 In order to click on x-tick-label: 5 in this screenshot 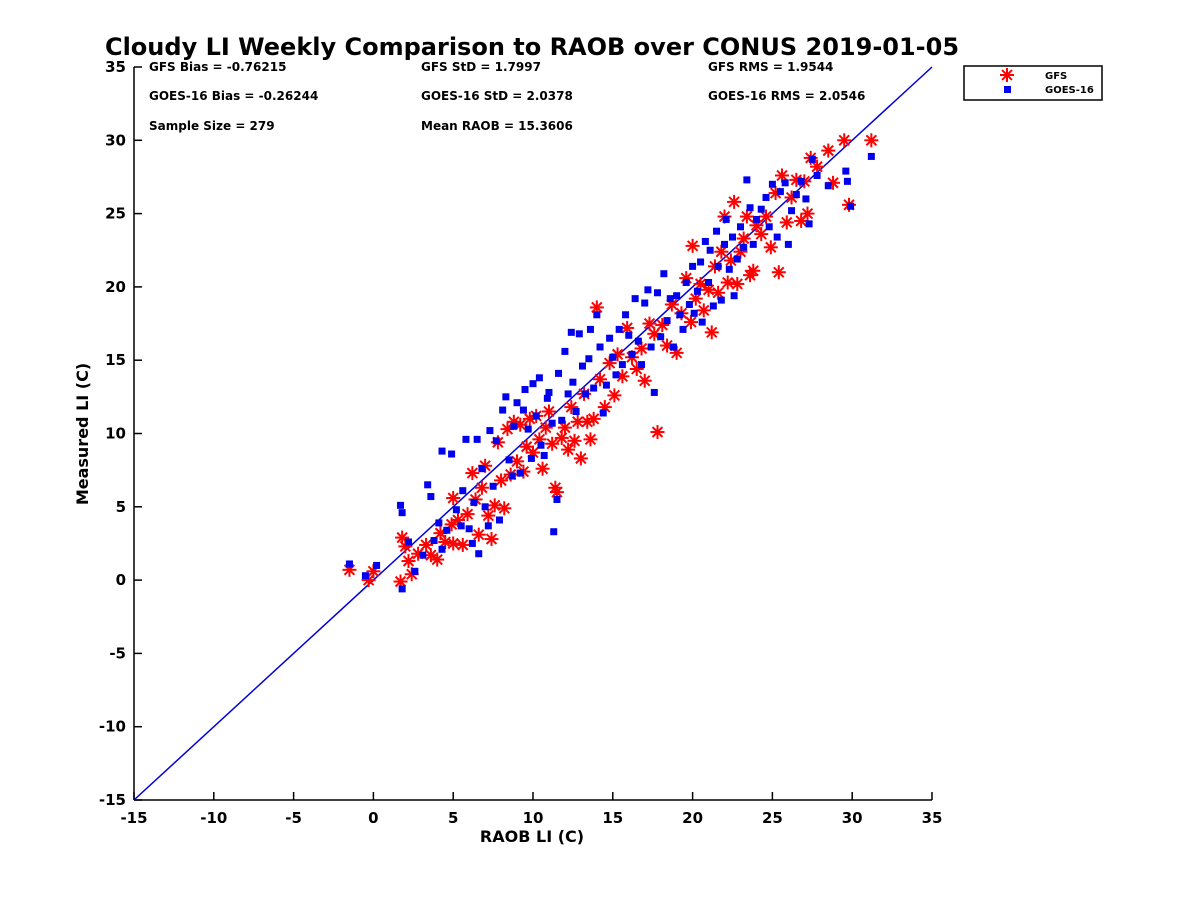, I will do `click(453, 818)`.